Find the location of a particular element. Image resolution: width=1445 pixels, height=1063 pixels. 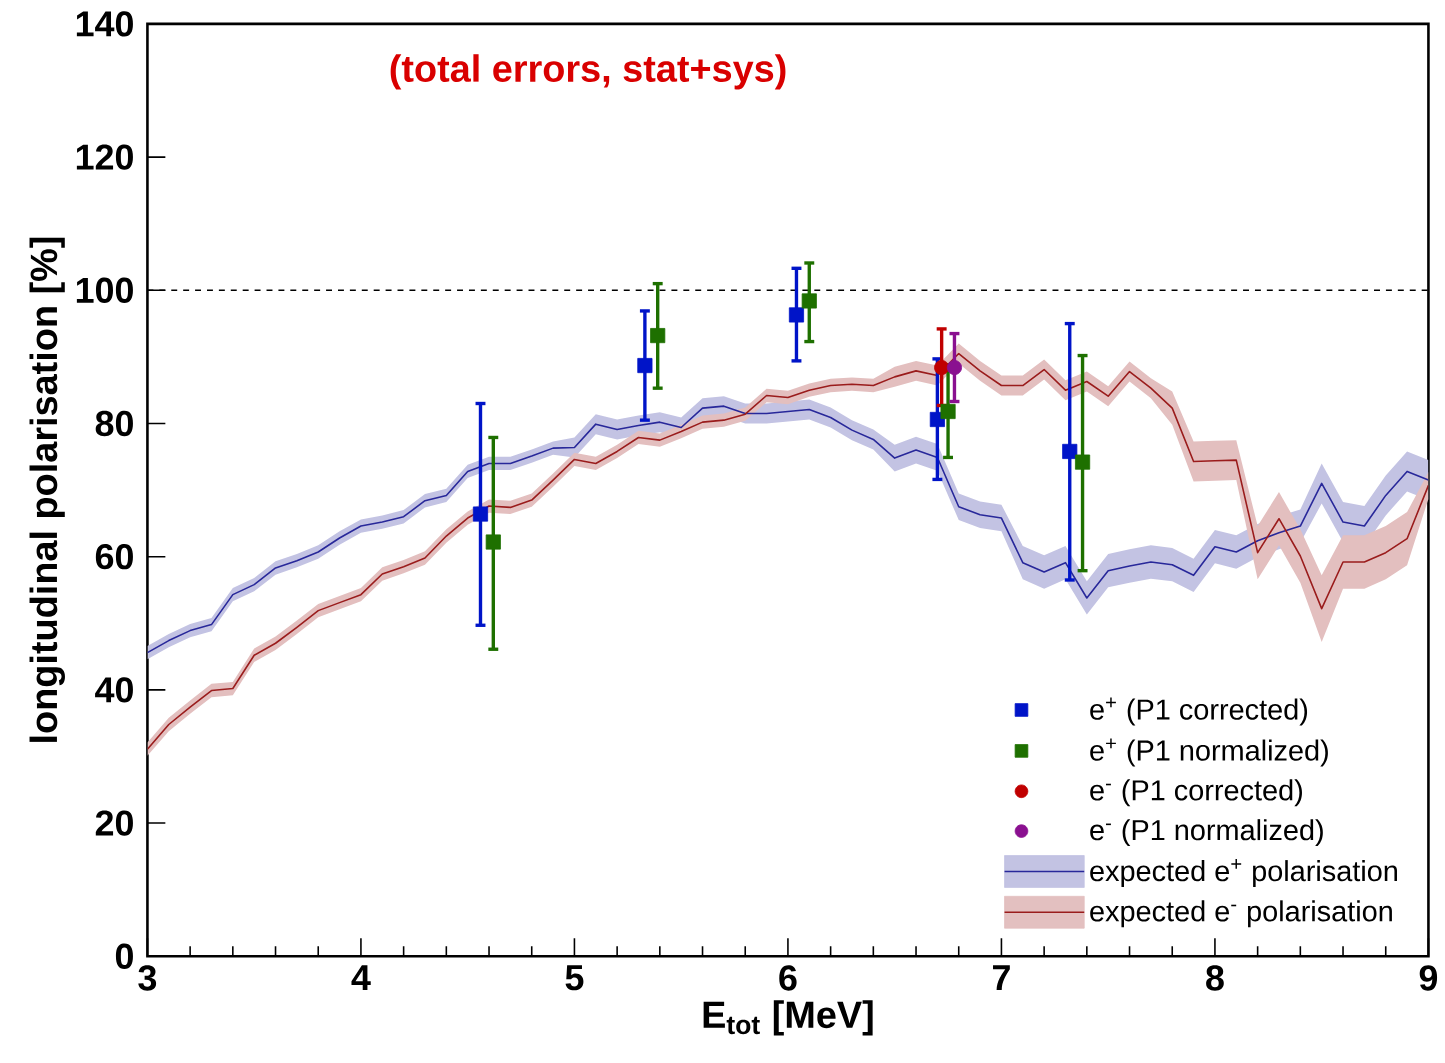

x-tick-label: 7 is located at coordinates (1001, 978).